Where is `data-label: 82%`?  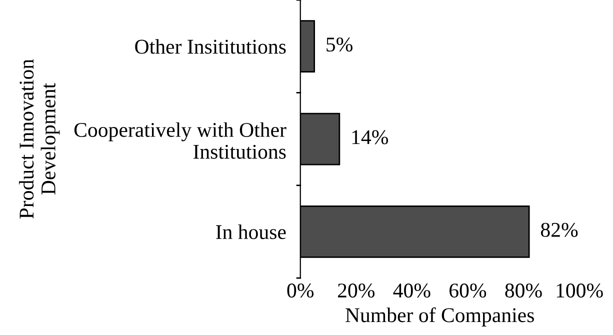
data-label: 82% is located at coordinates (559, 229).